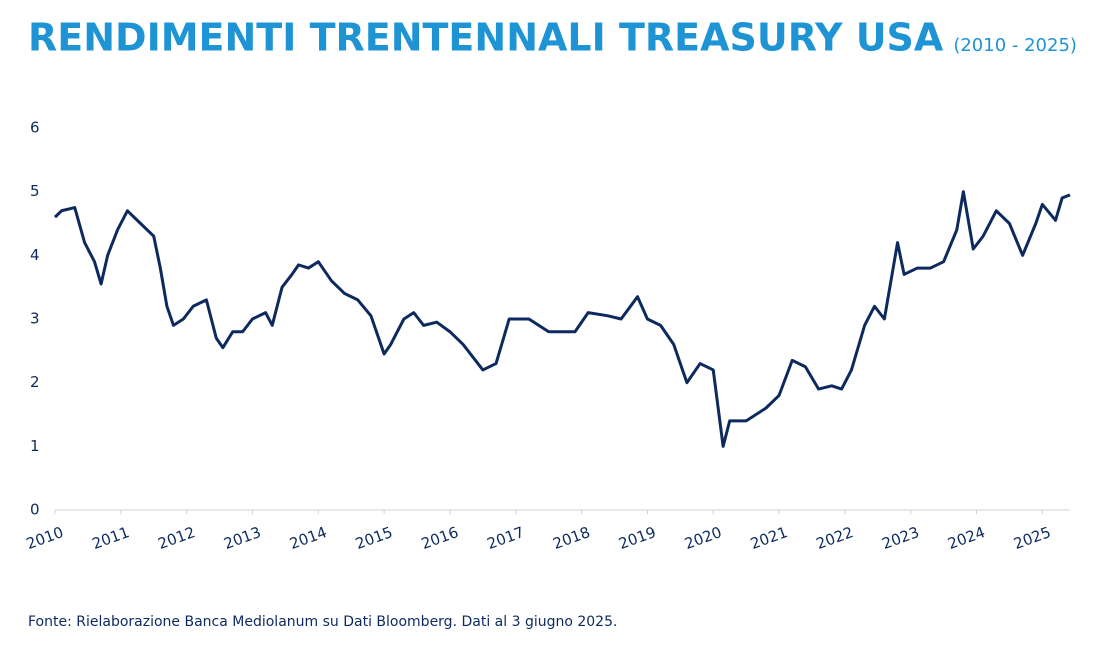 The width and height of the screenshot is (1100, 654). Describe the element at coordinates (506, 538) in the screenshot. I see `x-tick-label: 2017` at that location.